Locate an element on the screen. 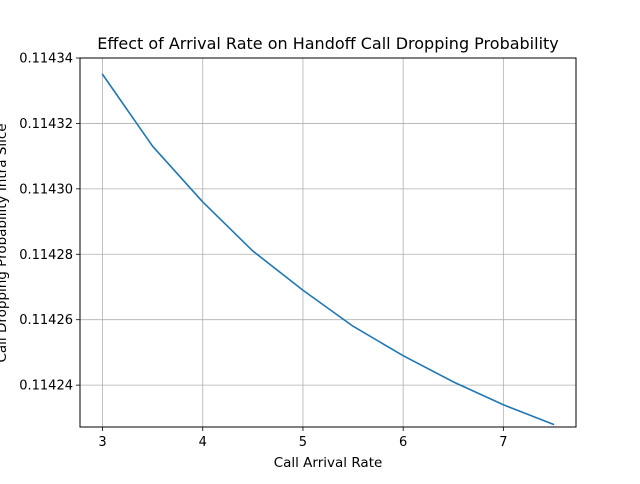 The height and width of the screenshot is (484, 640). x-tick-label: 3 is located at coordinates (102, 442).